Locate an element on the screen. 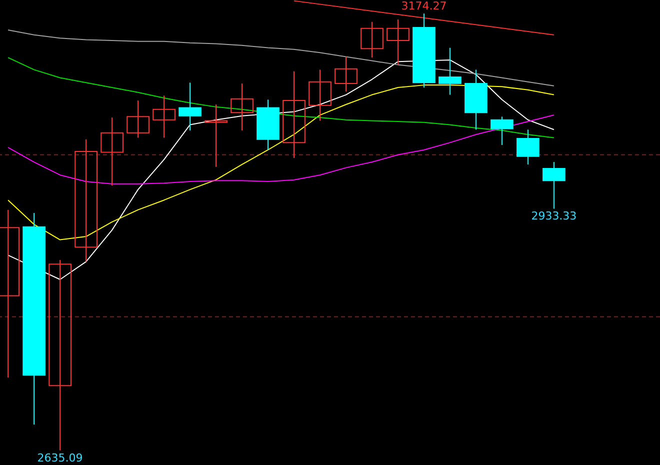 The width and height of the screenshot is (660, 465). annotation: 3174.27 is located at coordinates (424, 6).